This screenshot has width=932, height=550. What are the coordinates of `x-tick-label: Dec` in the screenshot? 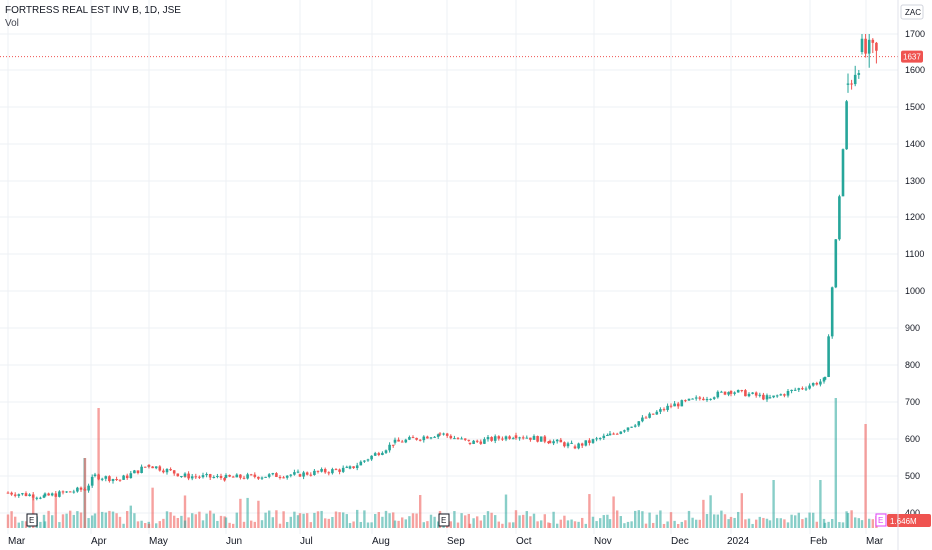 It's located at (680, 541).